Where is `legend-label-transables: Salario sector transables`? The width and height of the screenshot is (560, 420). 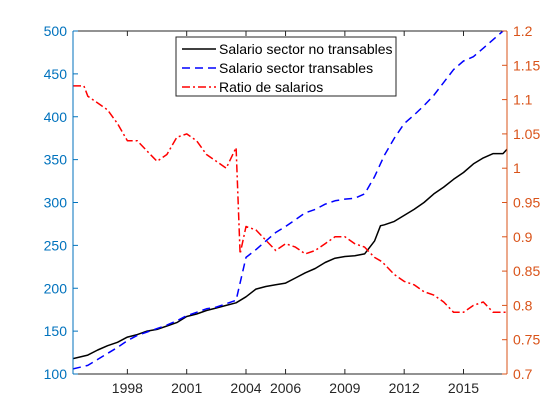
legend-label-transables: Salario sector transables is located at coordinates (296, 68).